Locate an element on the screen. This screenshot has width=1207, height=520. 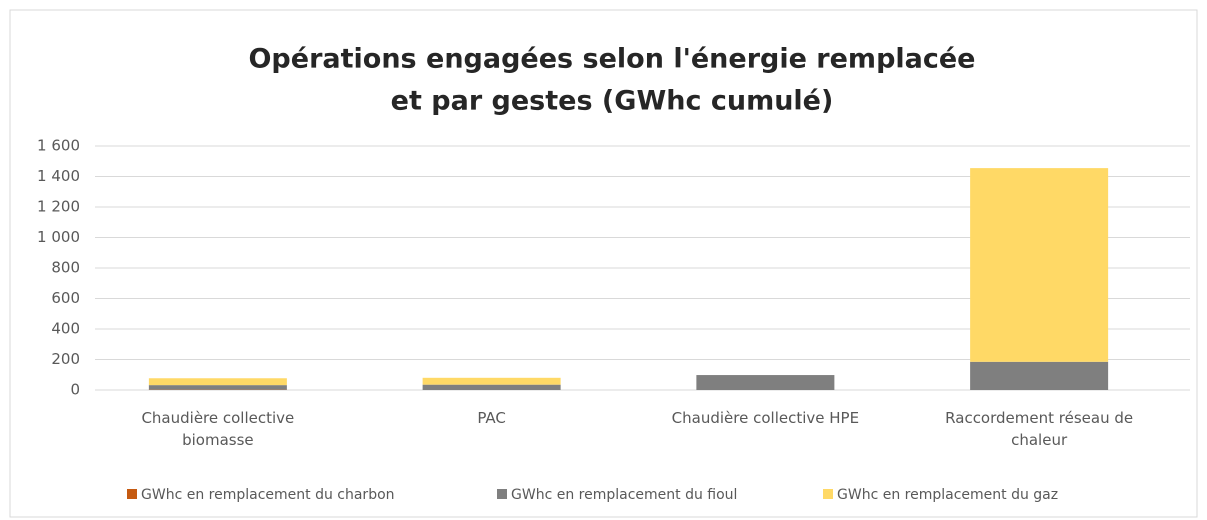
y-tick-label: 1 200 is located at coordinates (58, 207).